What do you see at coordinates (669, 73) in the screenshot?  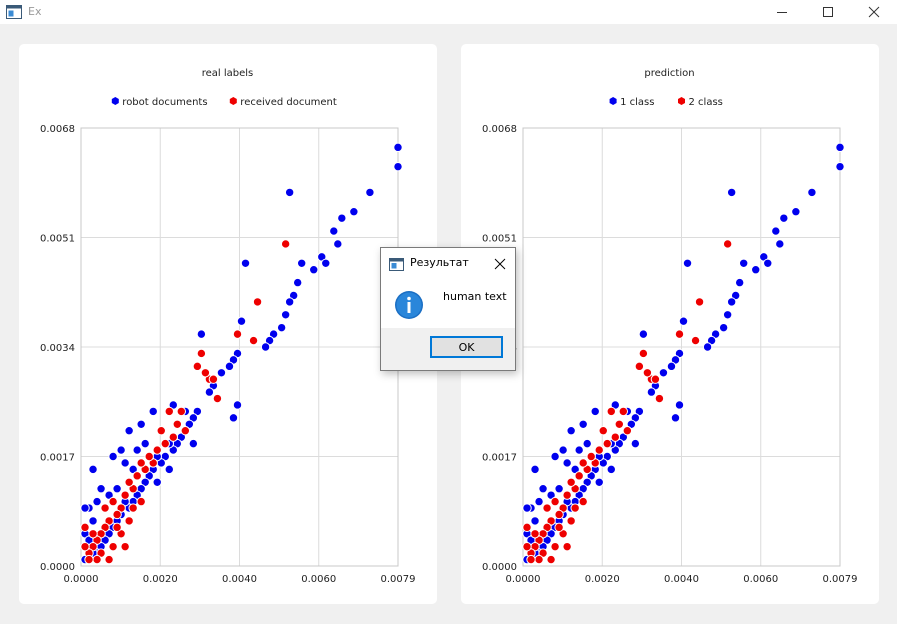 I see `chart-title: prediction` at bounding box center [669, 73].